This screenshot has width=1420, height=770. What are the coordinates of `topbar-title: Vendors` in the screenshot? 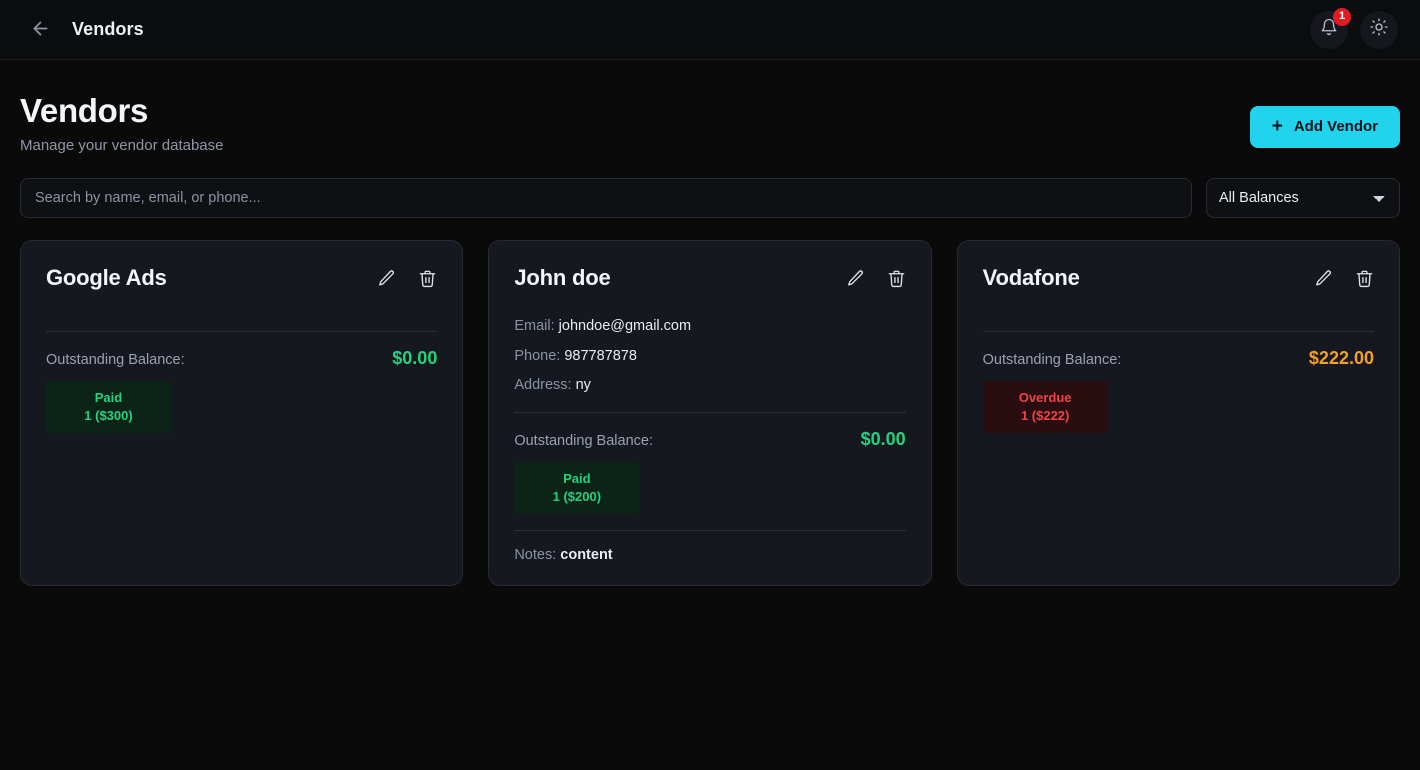 It's located at (108, 29).